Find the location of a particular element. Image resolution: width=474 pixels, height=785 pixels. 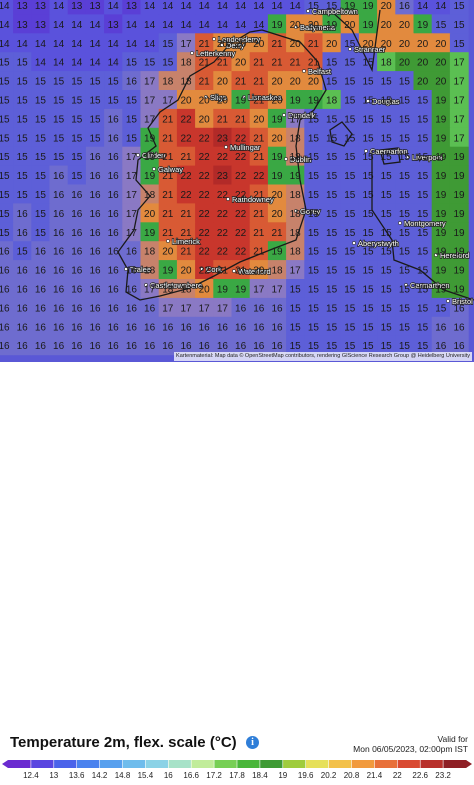

grid-value-label: 22 is located at coordinates (223, 252).